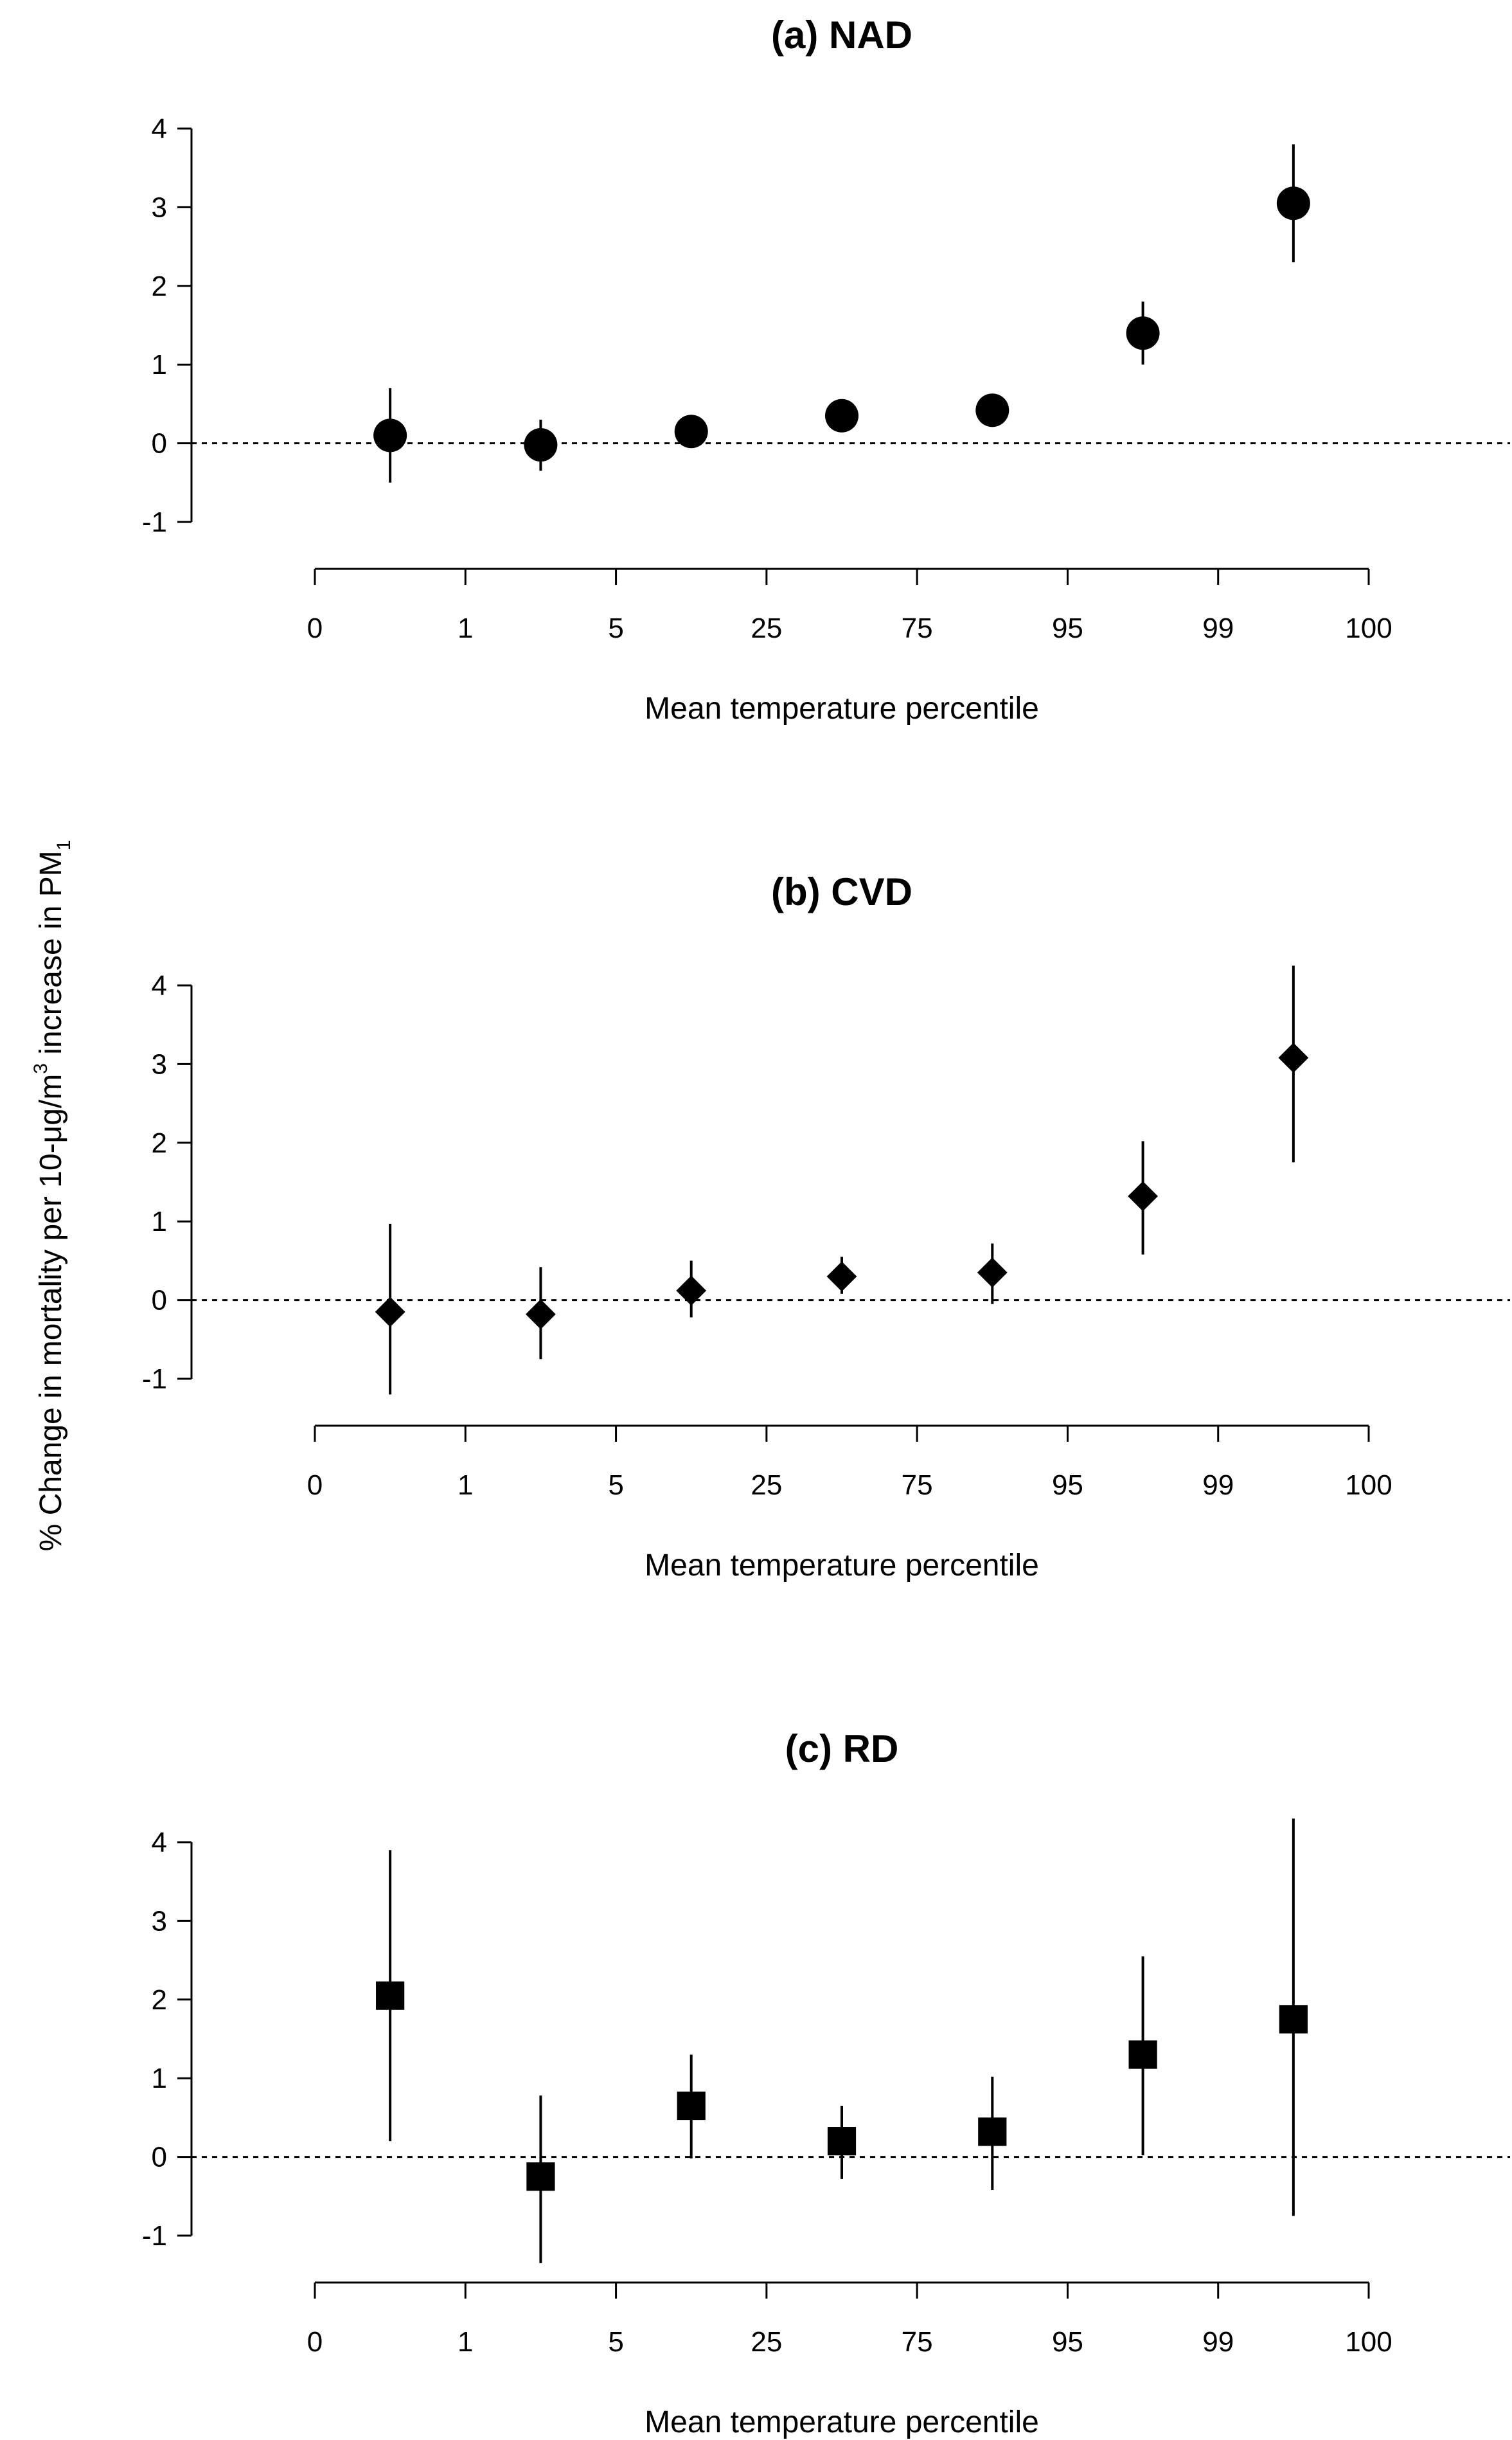  I want to click on y-axis-label-middle: increase in PM, so click(51, 956).